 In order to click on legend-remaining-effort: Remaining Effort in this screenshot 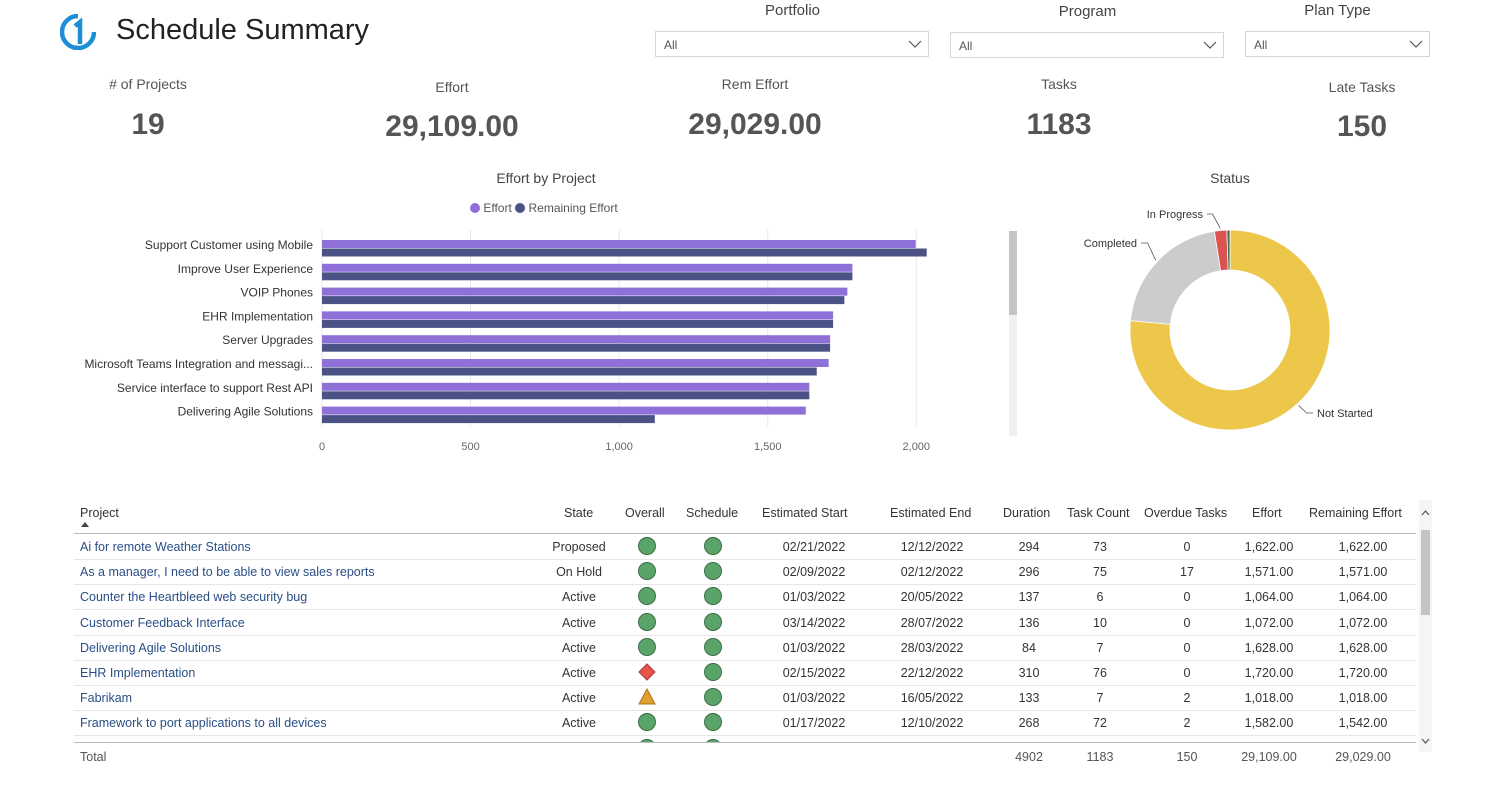, I will do `click(566, 208)`.